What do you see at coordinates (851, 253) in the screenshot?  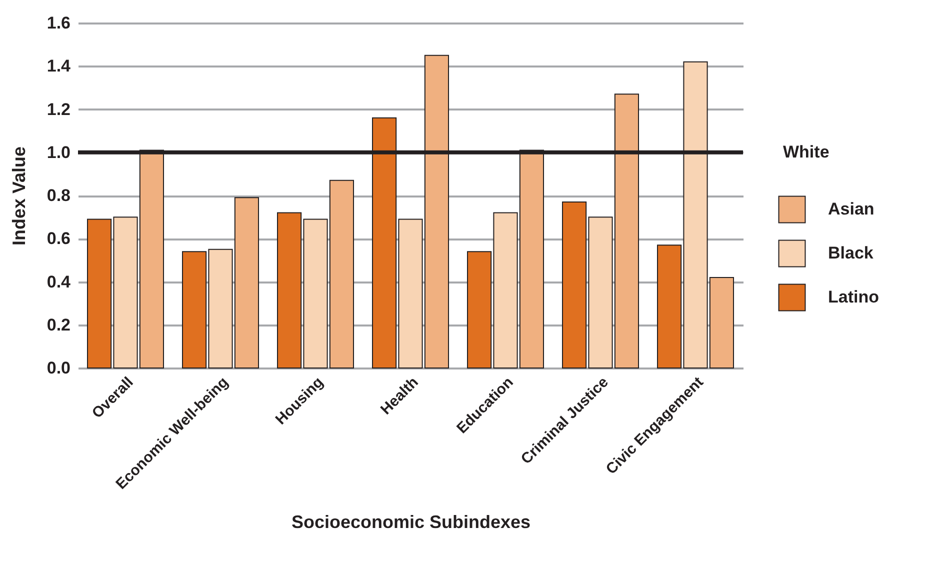 I see `legend-label: Black` at bounding box center [851, 253].